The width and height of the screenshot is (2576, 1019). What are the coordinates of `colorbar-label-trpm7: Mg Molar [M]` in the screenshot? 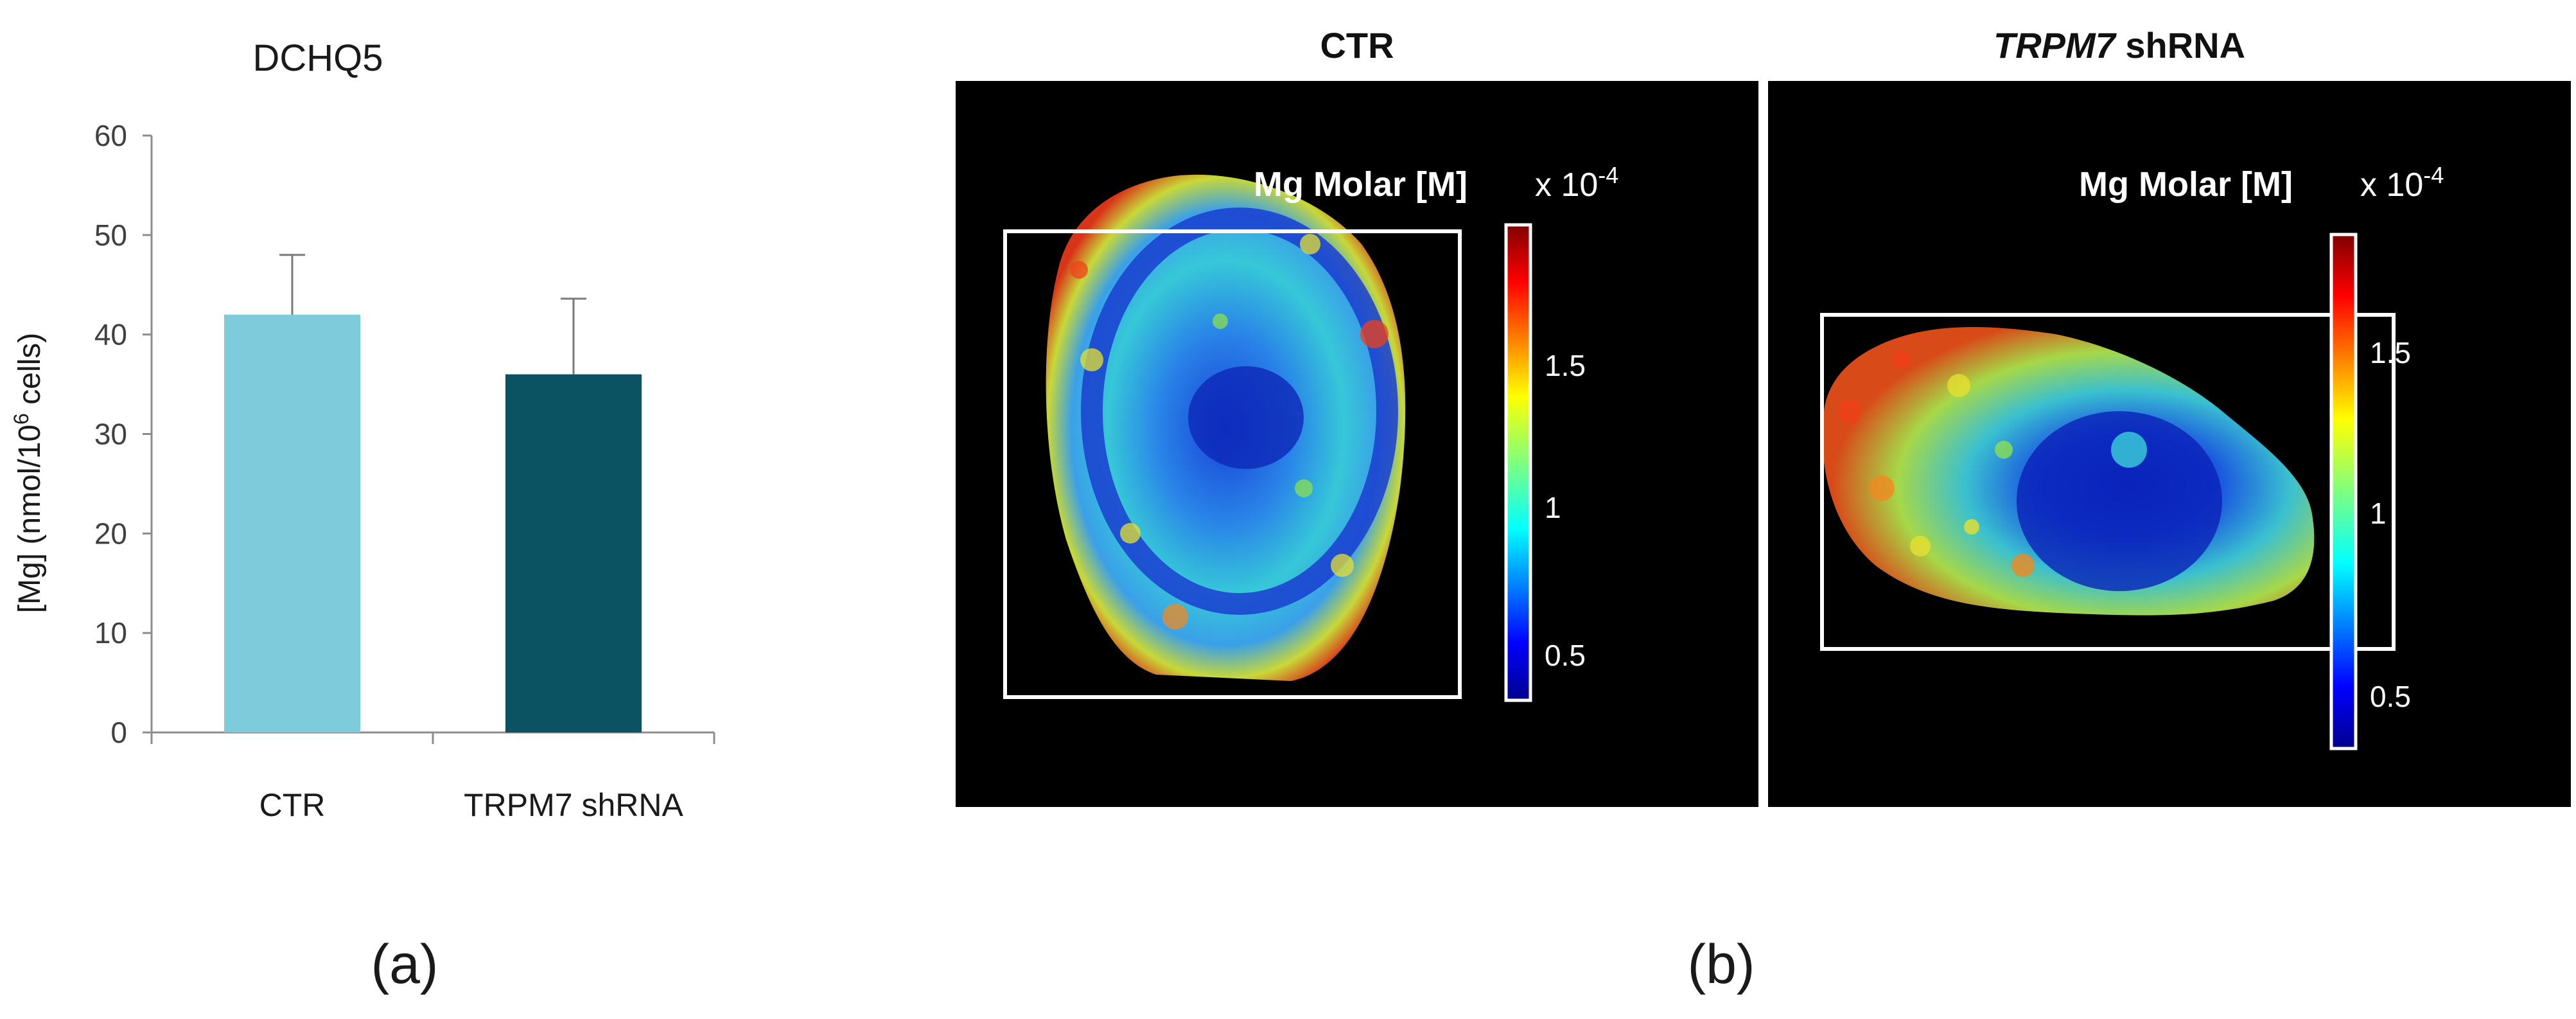 It's located at (2186, 184).